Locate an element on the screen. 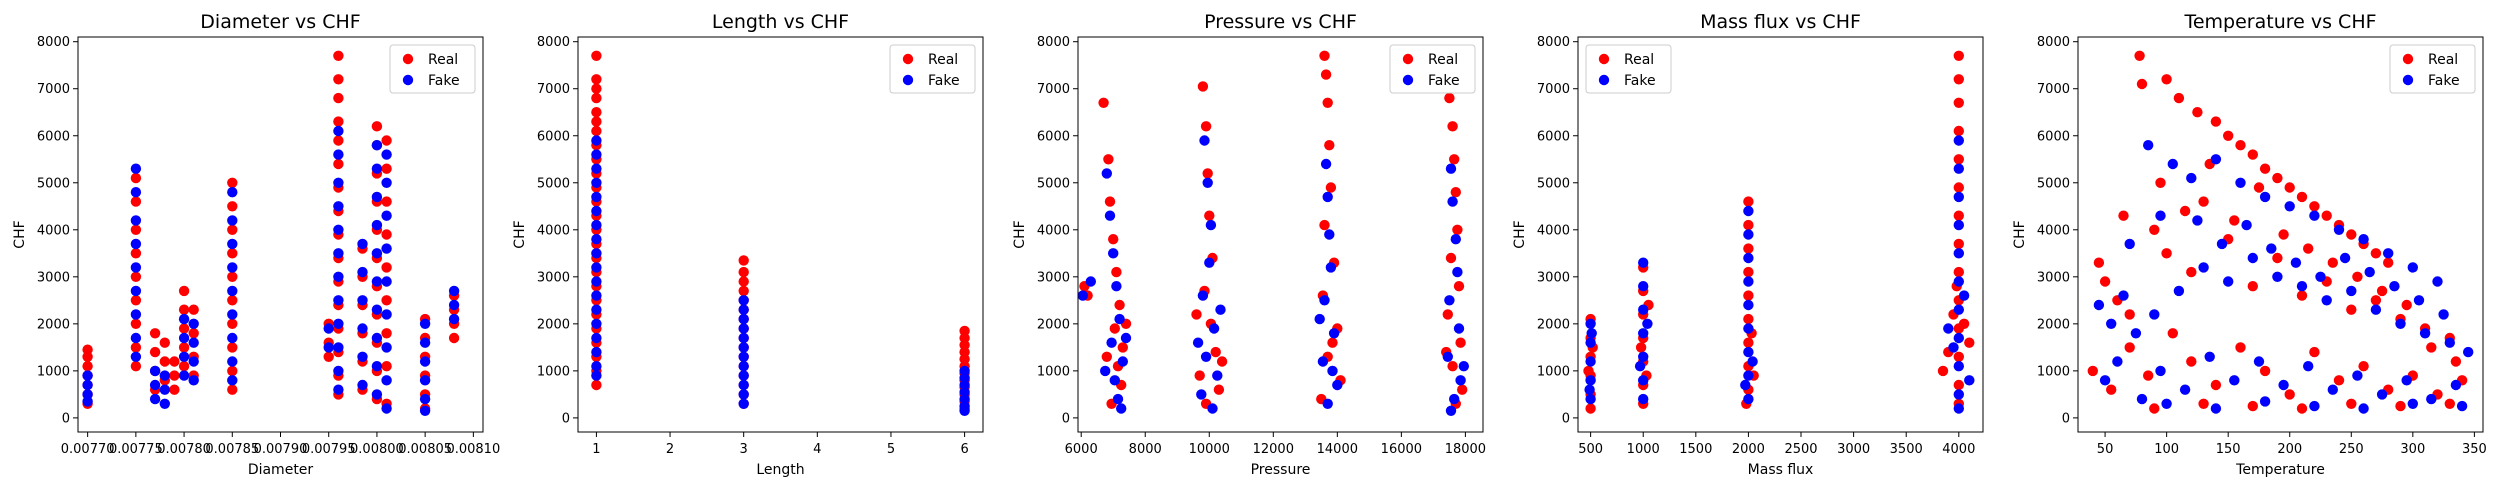  legend-marker-fake is located at coordinates (1408, 80).